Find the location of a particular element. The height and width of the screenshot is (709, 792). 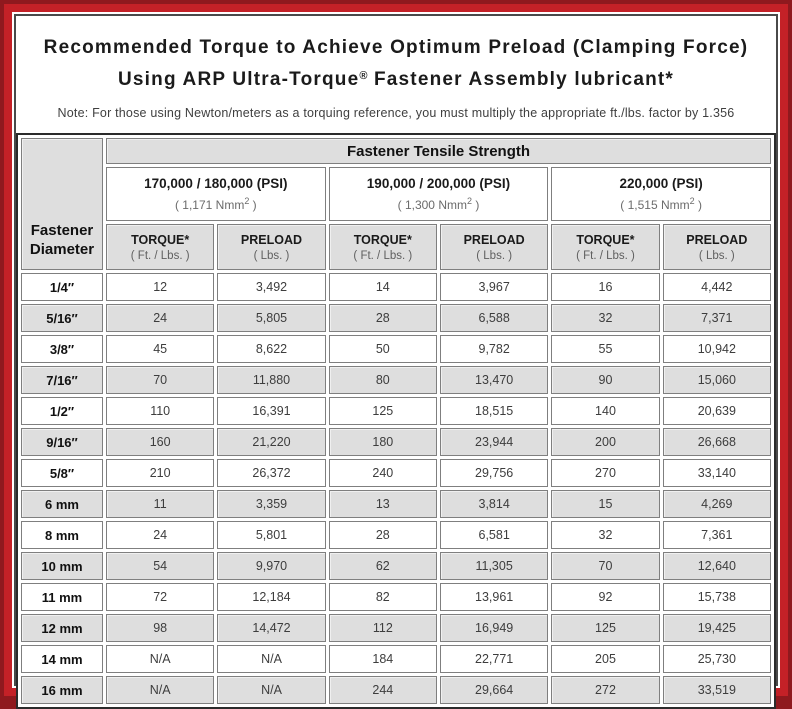

value-cell: 200 is located at coordinates (605, 442).